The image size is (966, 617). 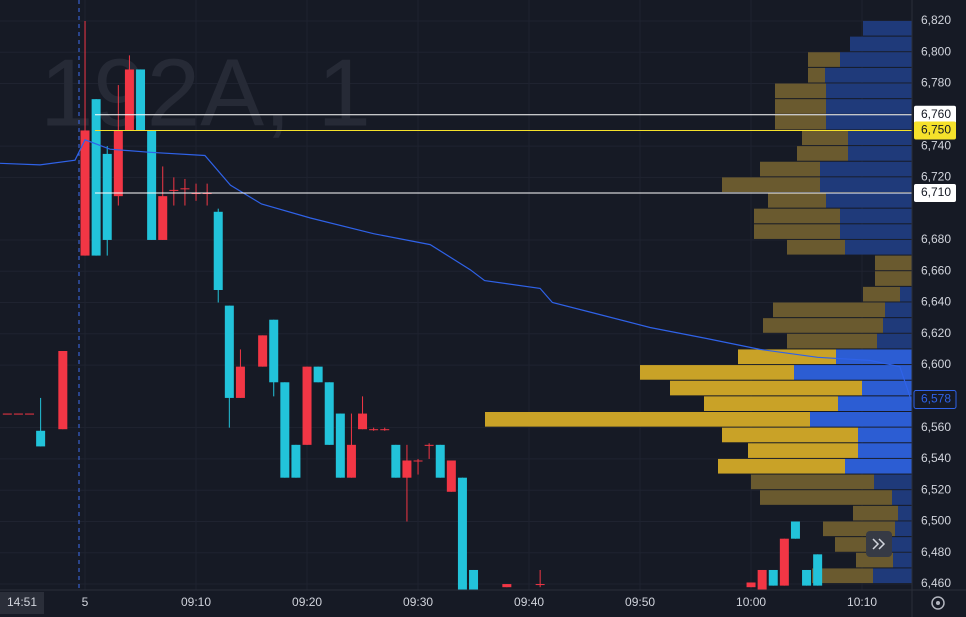 What do you see at coordinates (936, 489) in the screenshot?
I see `y-tick-label: 6,520` at bounding box center [936, 489].